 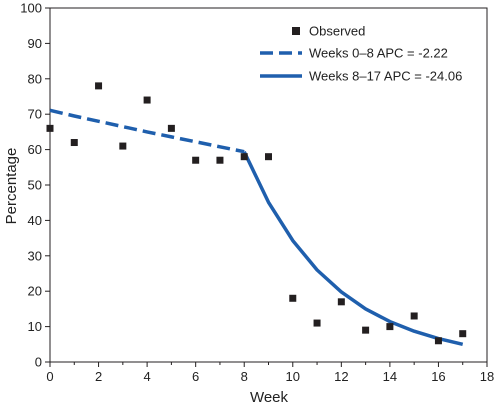 What do you see at coordinates (31, 8) in the screenshot?
I see `y-tick-label: 100` at bounding box center [31, 8].